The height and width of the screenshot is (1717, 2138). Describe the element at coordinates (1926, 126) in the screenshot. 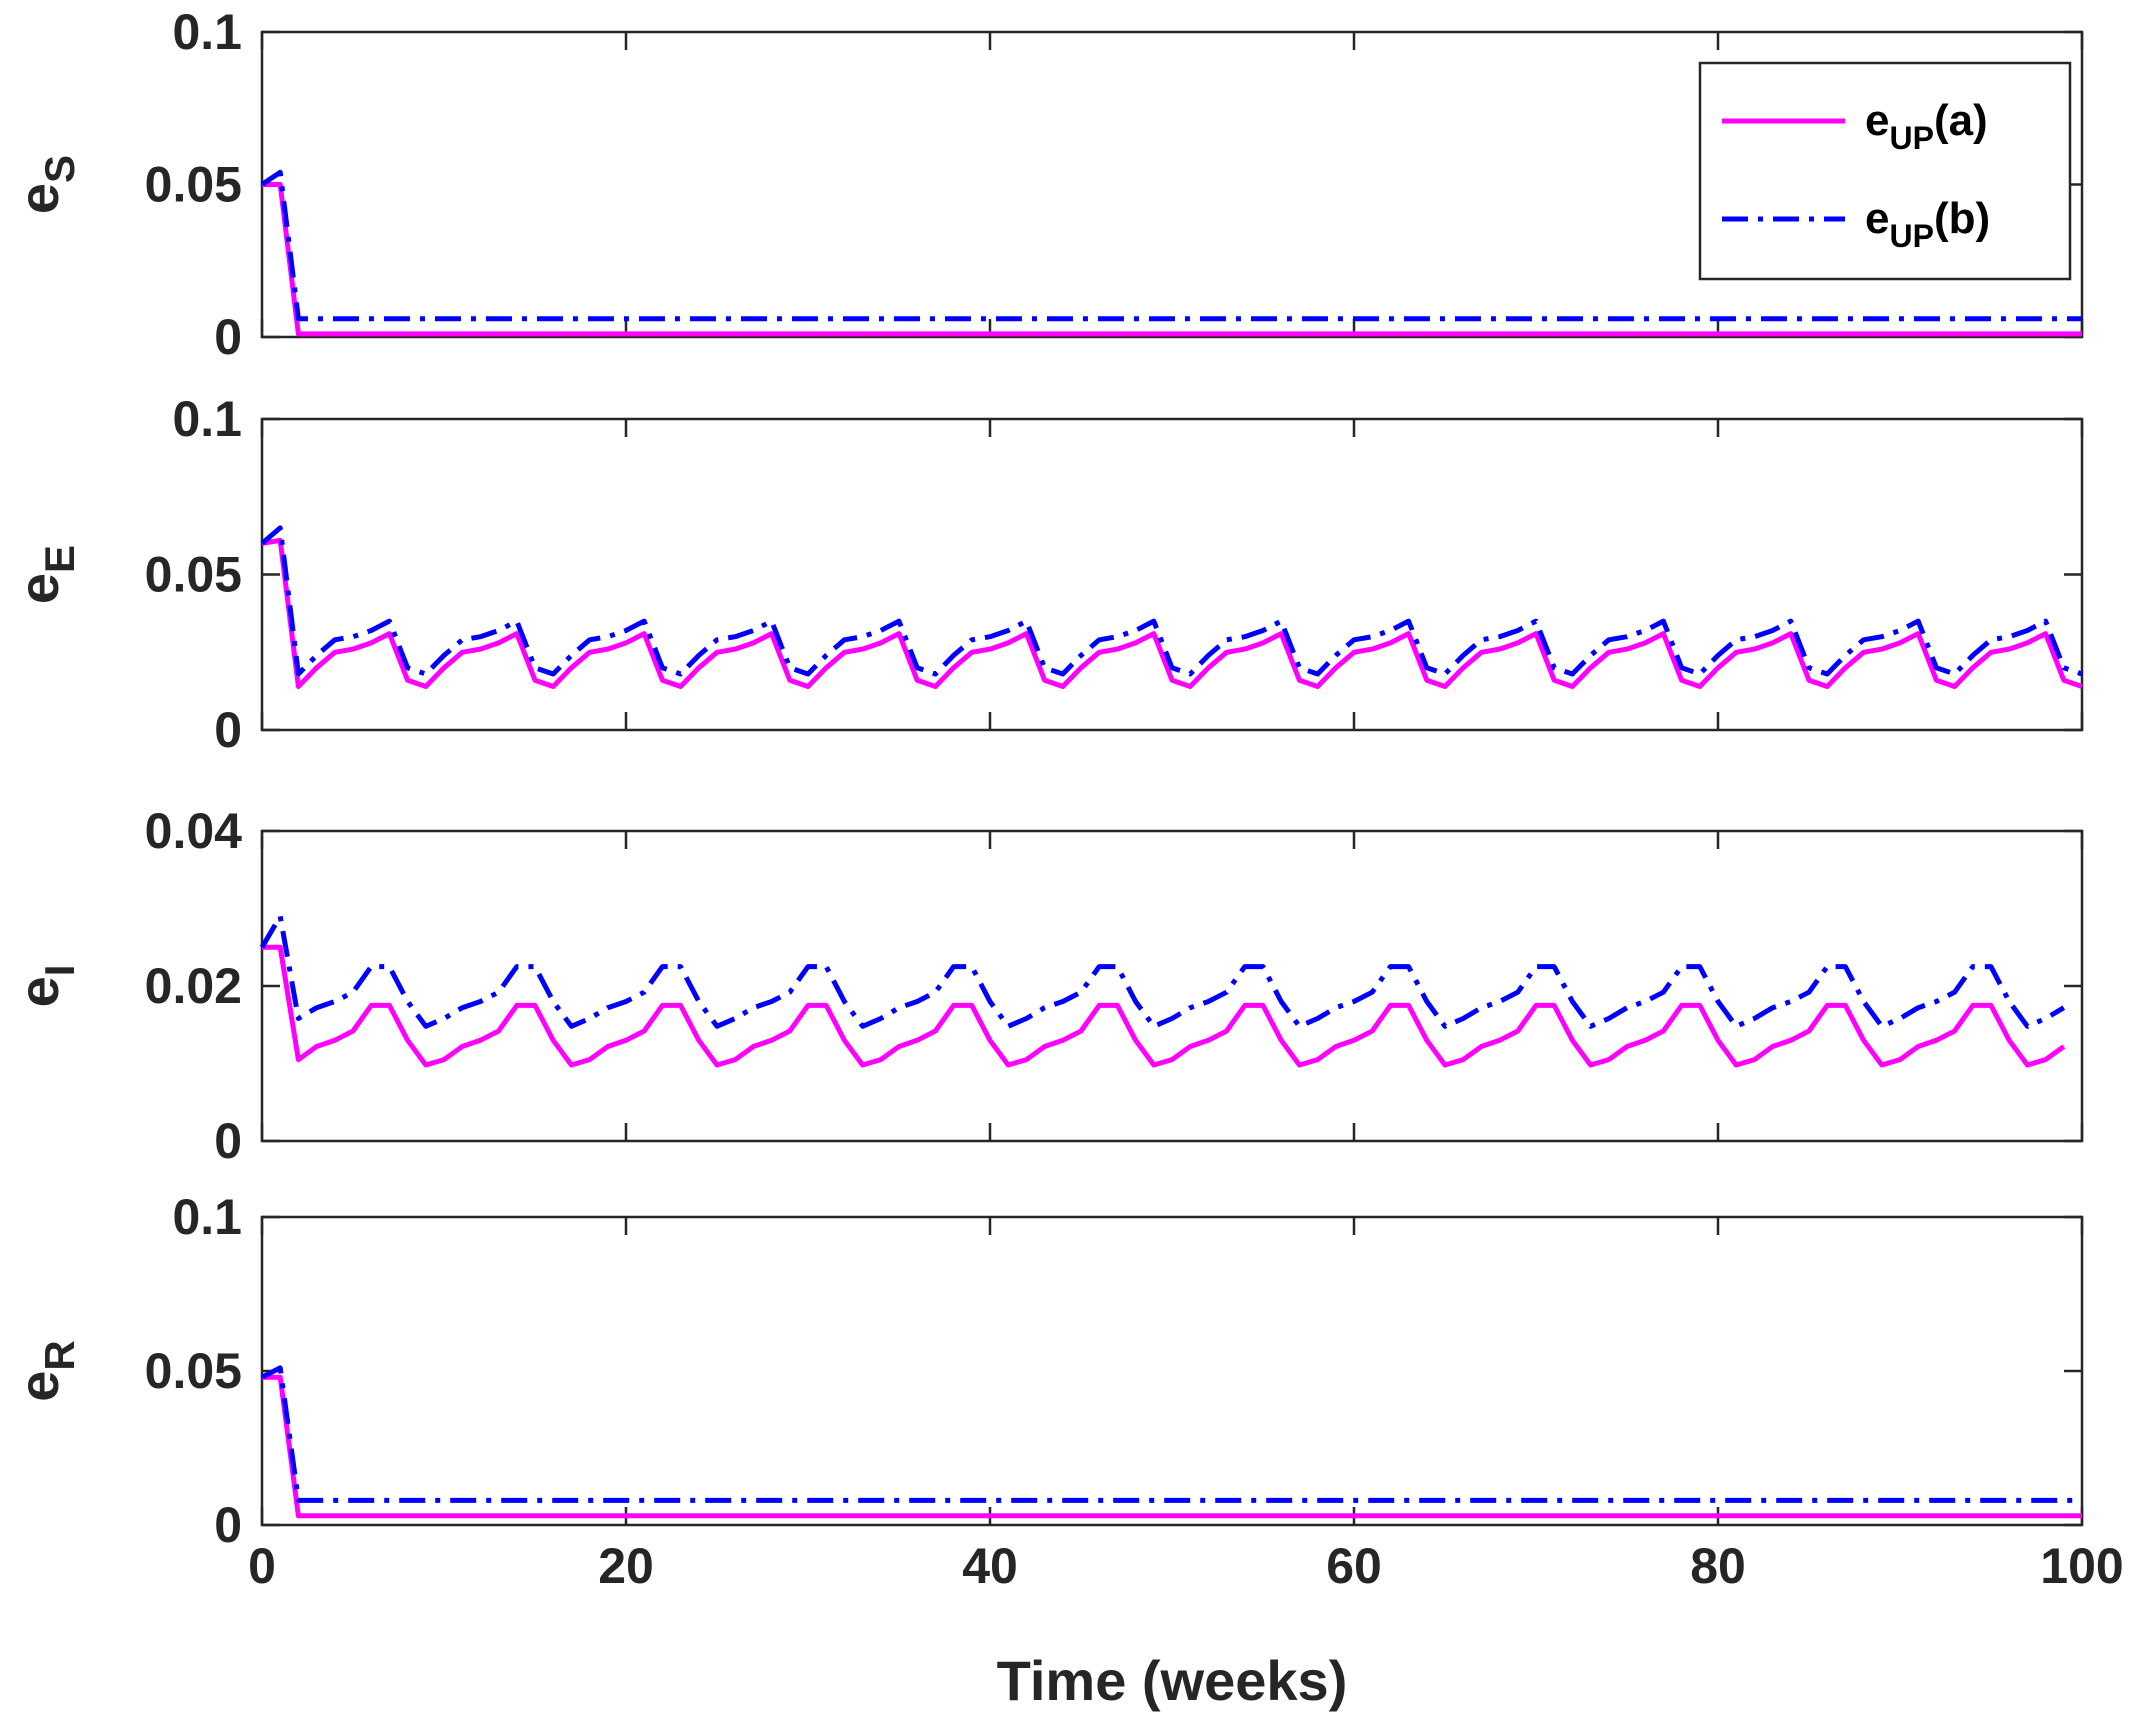

I see `legend-label-a: eUP(a)` at that location.